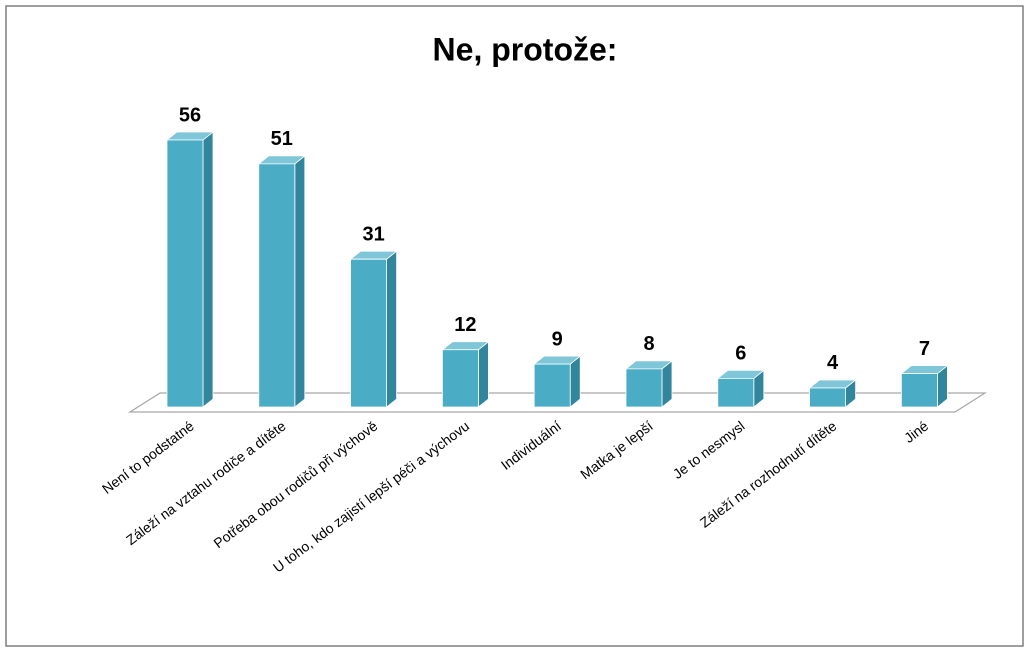 The height and width of the screenshot is (653, 1030). I want to click on data-label: 12, so click(465, 325).